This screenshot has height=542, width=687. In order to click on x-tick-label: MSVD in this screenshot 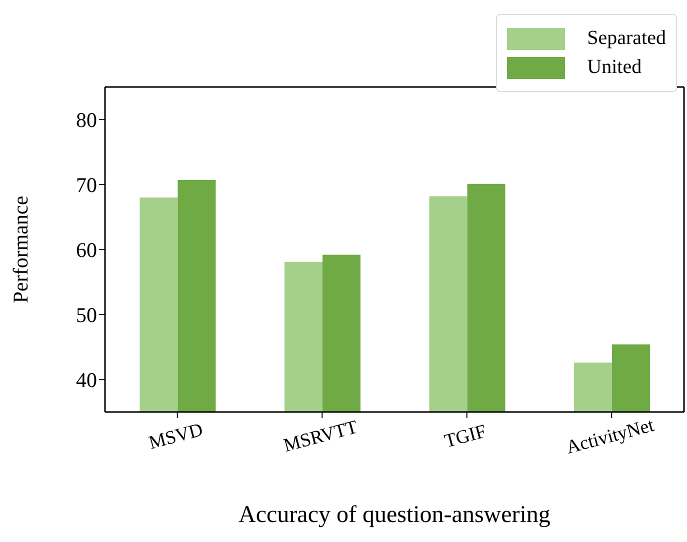, I will do `click(176, 436)`.